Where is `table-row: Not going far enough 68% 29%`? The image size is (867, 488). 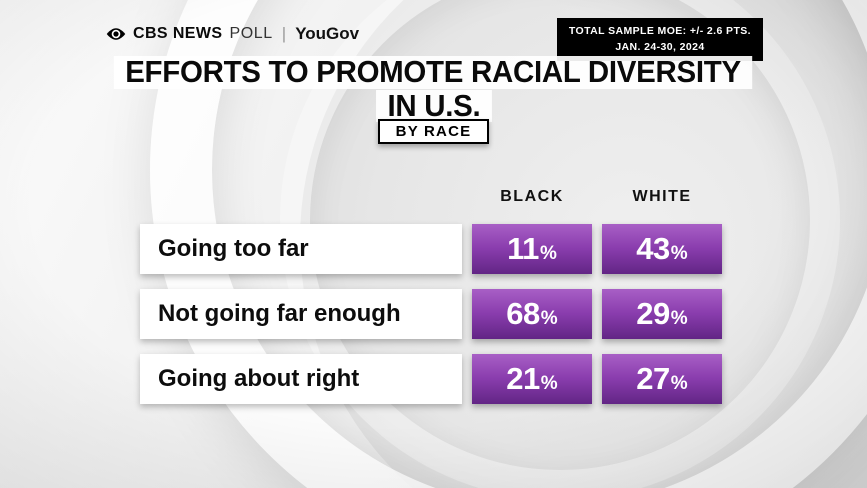
table-row: Not going far enough 68% 29% is located at coordinates (431, 314).